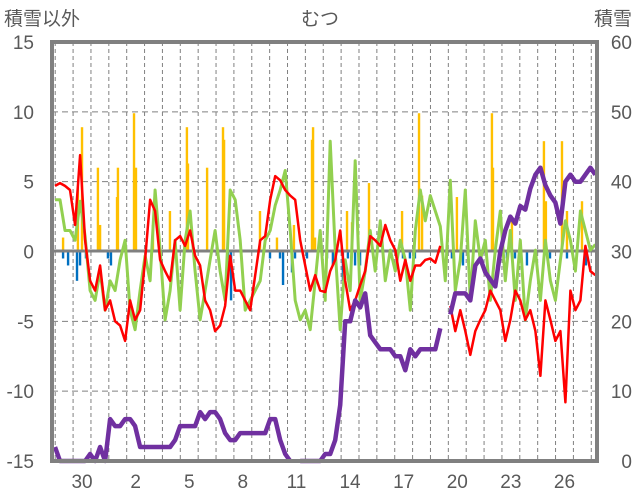 This screenshot has height=501, width=636. I want to click on left-tick-label: 5, so click(28, 183).